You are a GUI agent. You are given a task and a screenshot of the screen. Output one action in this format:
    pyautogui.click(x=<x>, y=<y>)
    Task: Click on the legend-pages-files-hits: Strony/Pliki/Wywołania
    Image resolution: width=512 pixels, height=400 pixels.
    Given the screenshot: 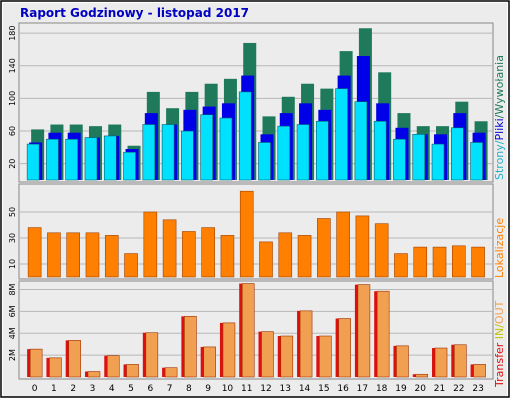 What is the action you would take?
    pyautogui.click(x=499, y=117)
    